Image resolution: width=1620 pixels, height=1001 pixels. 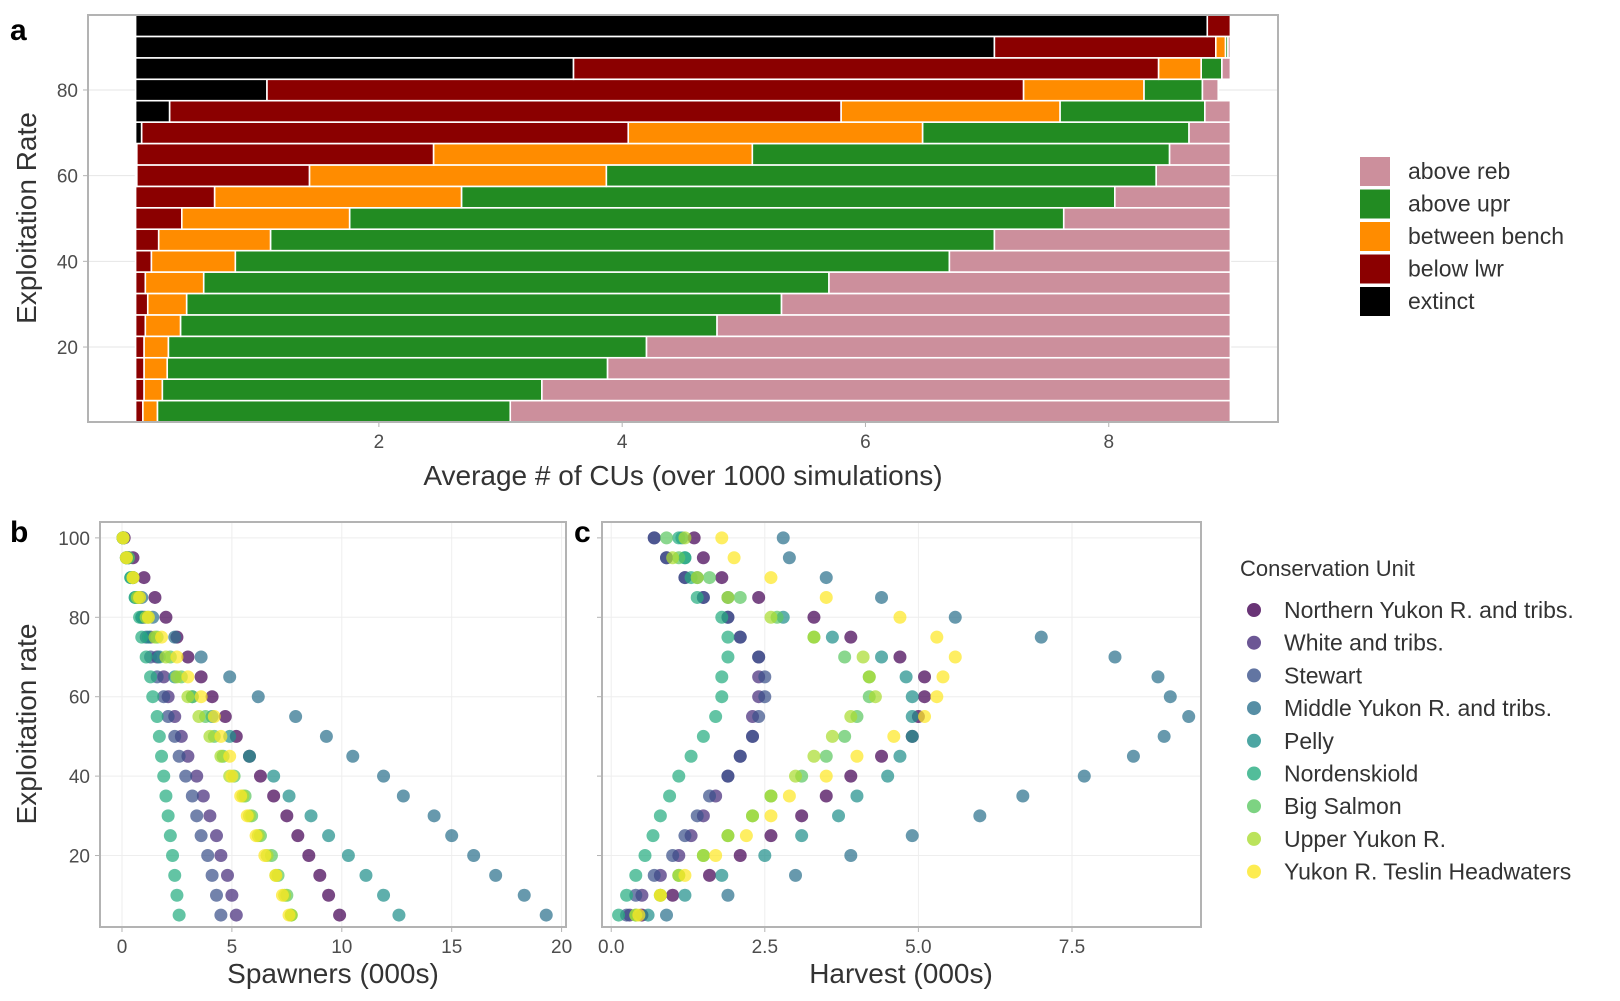 What do you see at coordinates (67, 91) in the screenshot?
I see `panel-a-y-tick-label: 80` at bounding box center [67, 91].